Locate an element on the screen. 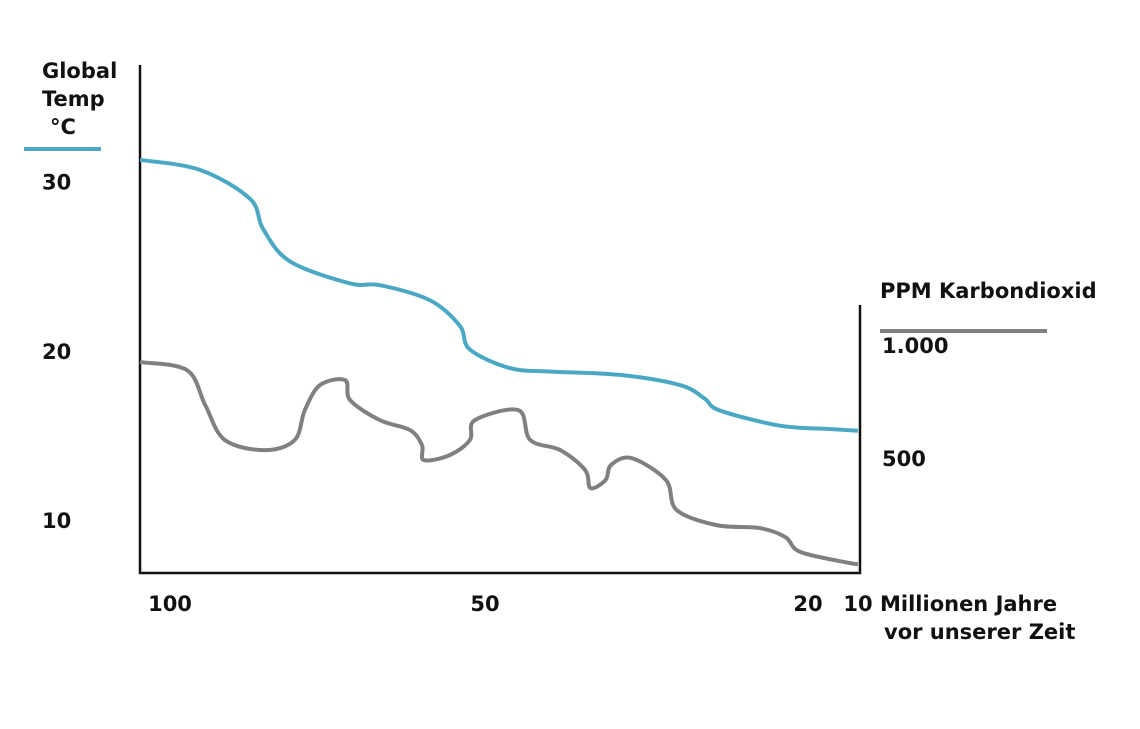 The width and height of the screenshot is (1140, 729). x-tick-label: 50 is located at coordinates (484, 604).